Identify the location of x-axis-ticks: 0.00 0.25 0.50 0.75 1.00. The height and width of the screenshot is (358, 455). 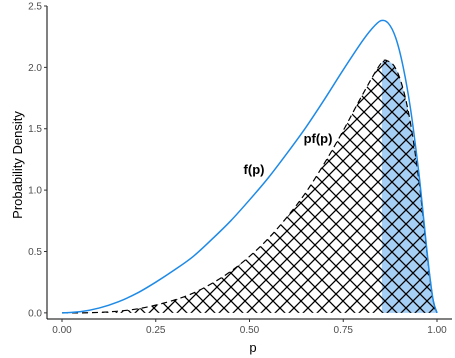
(249, 327).